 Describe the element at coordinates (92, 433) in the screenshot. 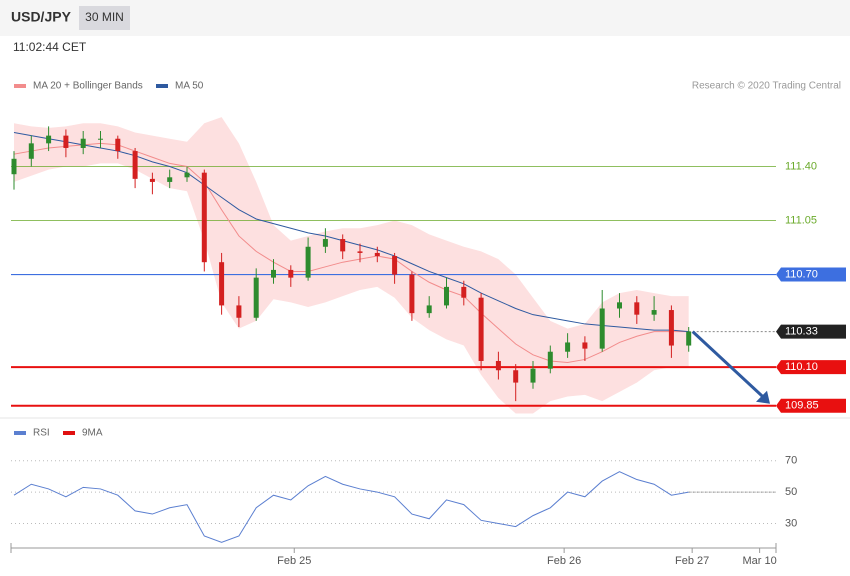

I see `legend-label: 9MA` at that location.